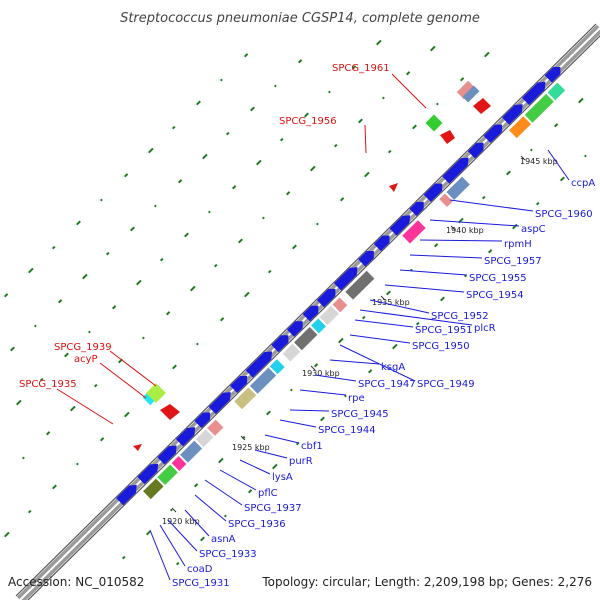 The image size is (600, 600). I want to click on label-plcR: plcR, so click(485, 328).